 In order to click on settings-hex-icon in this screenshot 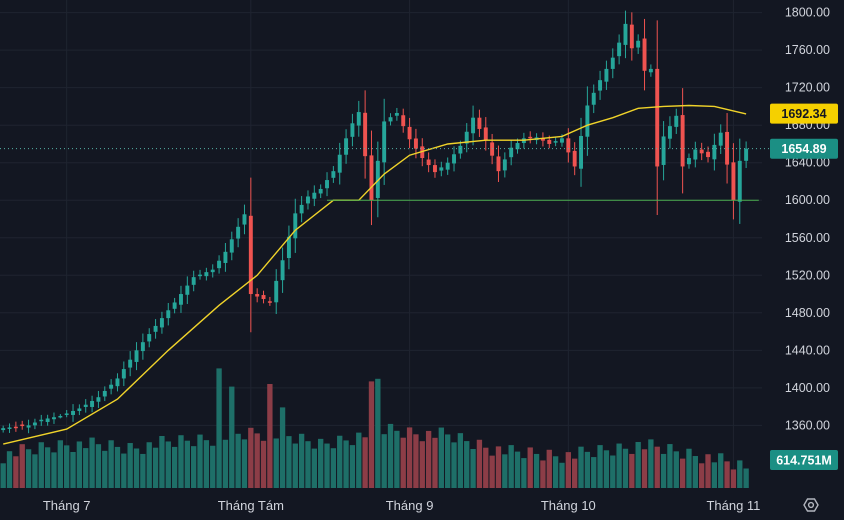, I will do `click(811, 505)`.